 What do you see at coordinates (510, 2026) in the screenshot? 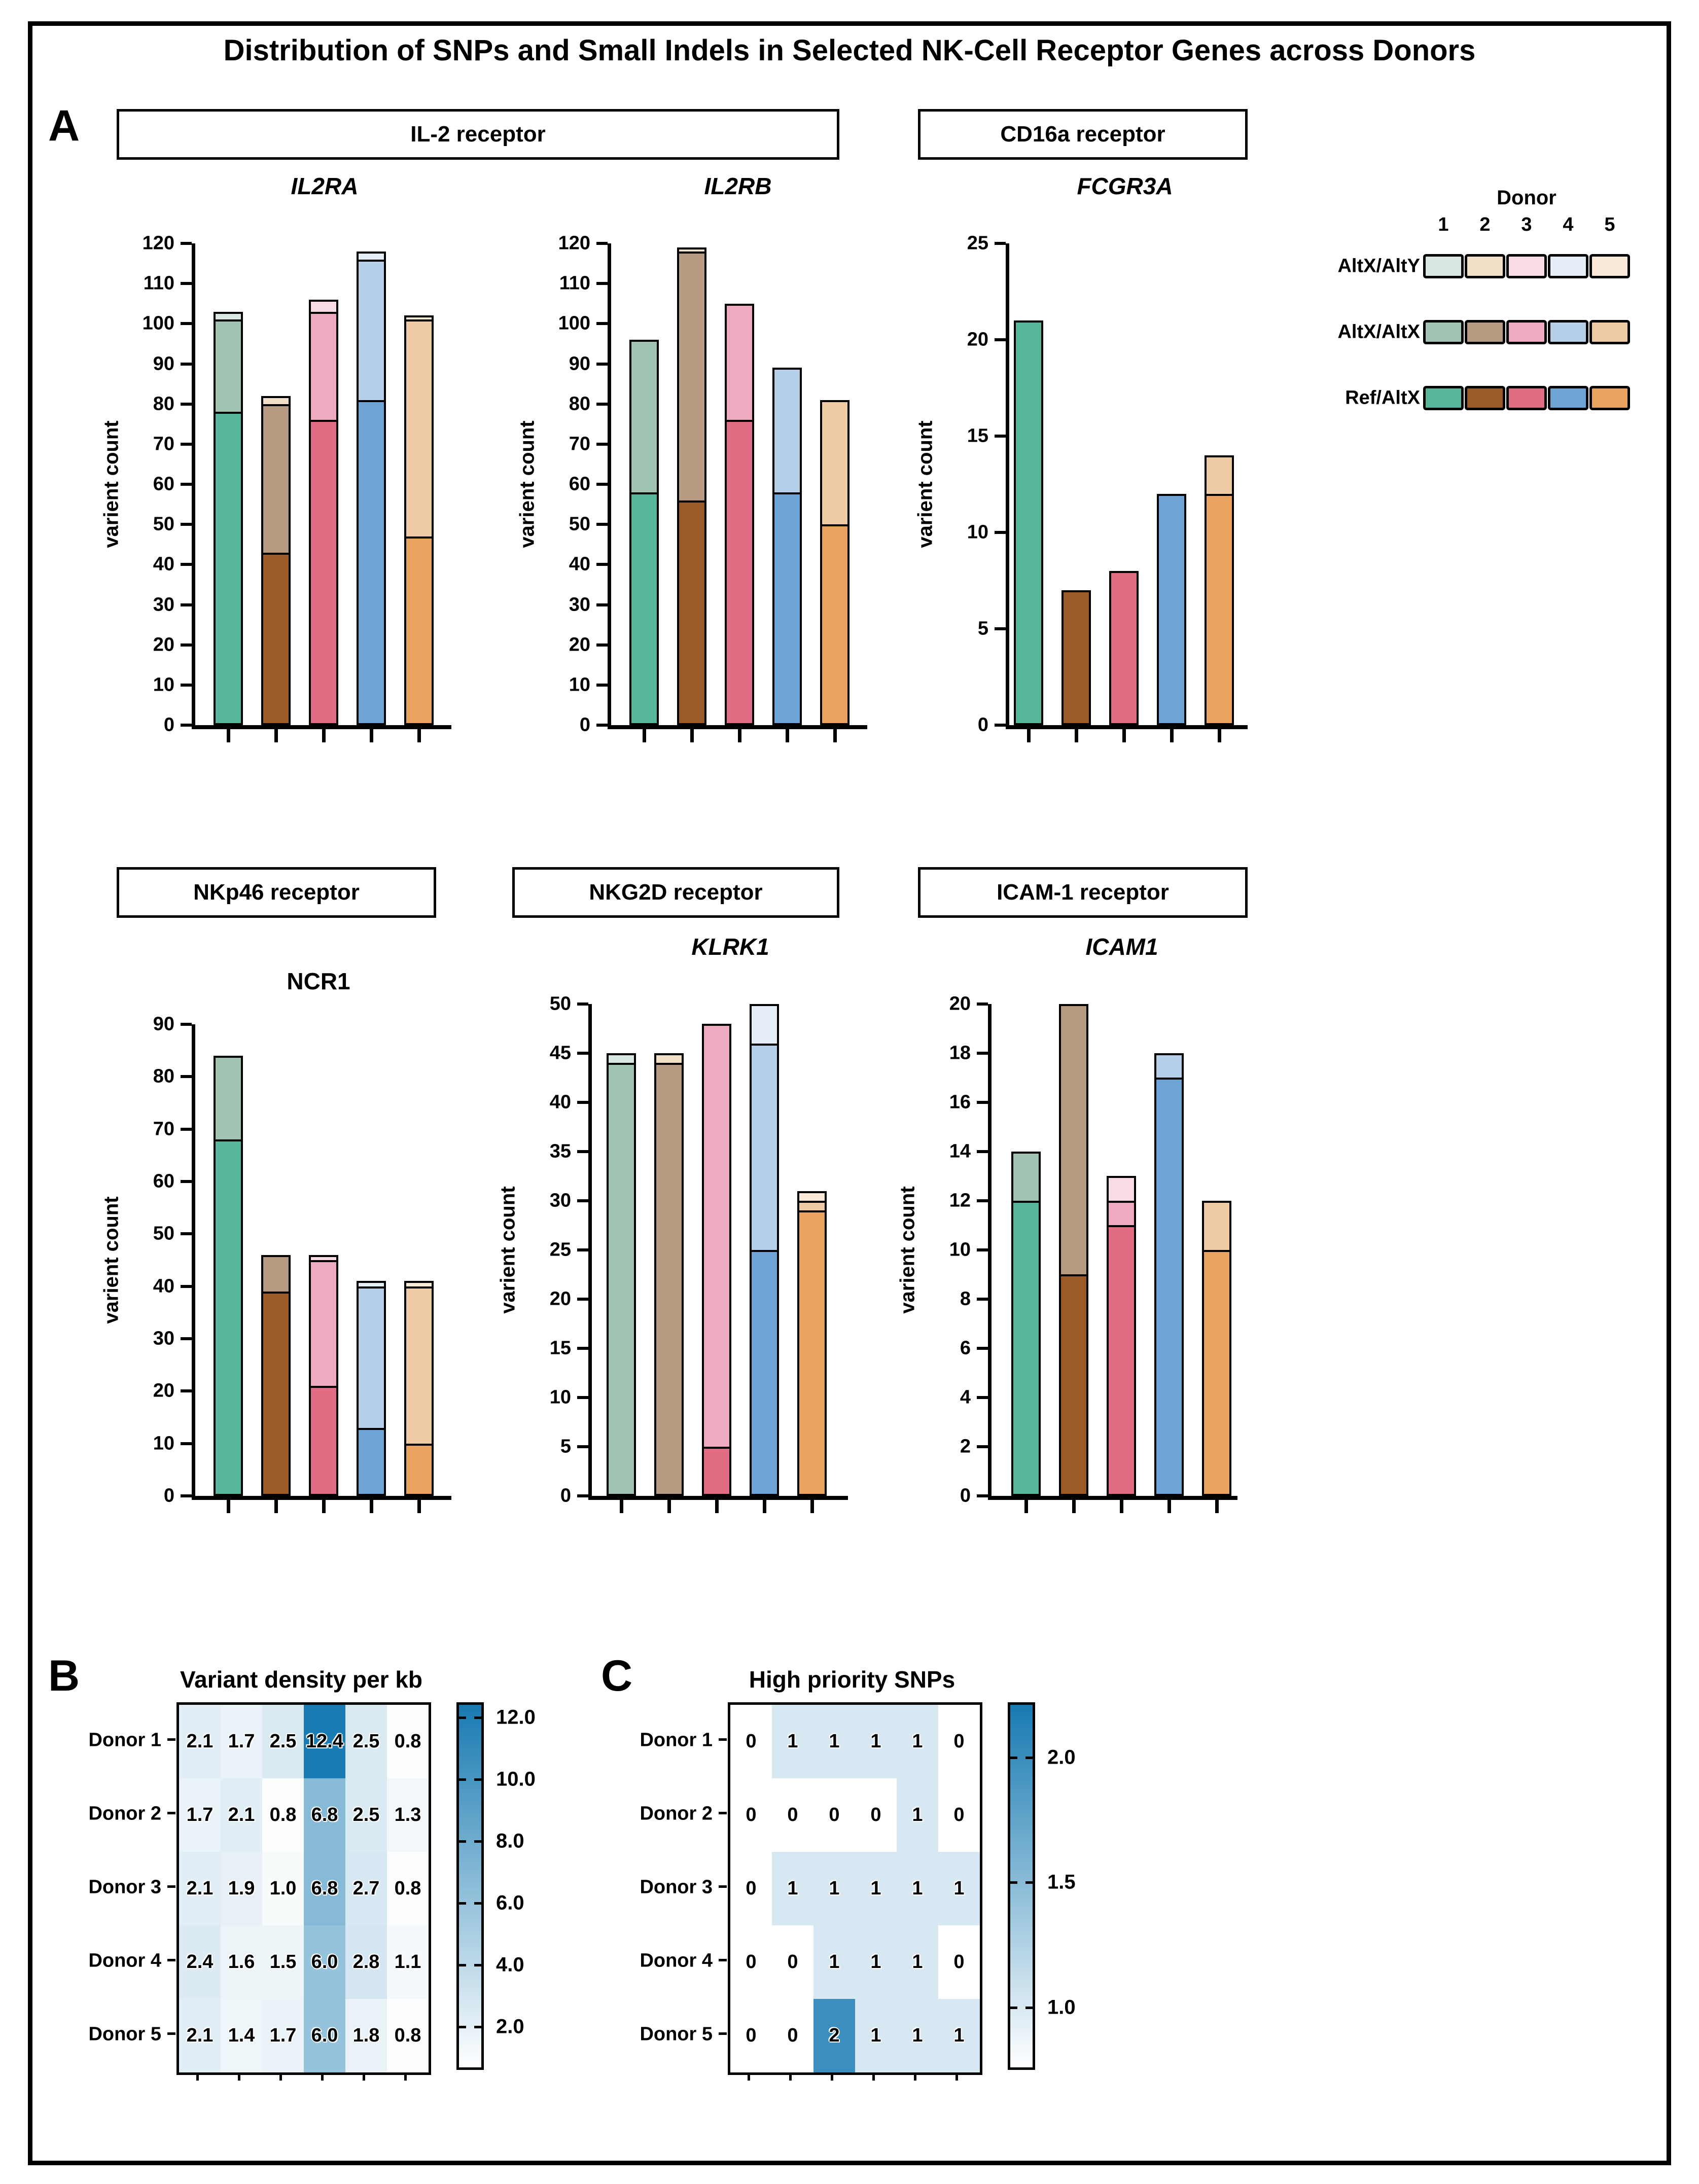
I see `colorbar-tick-label: 2.0` at bounding box center [510, 2026].